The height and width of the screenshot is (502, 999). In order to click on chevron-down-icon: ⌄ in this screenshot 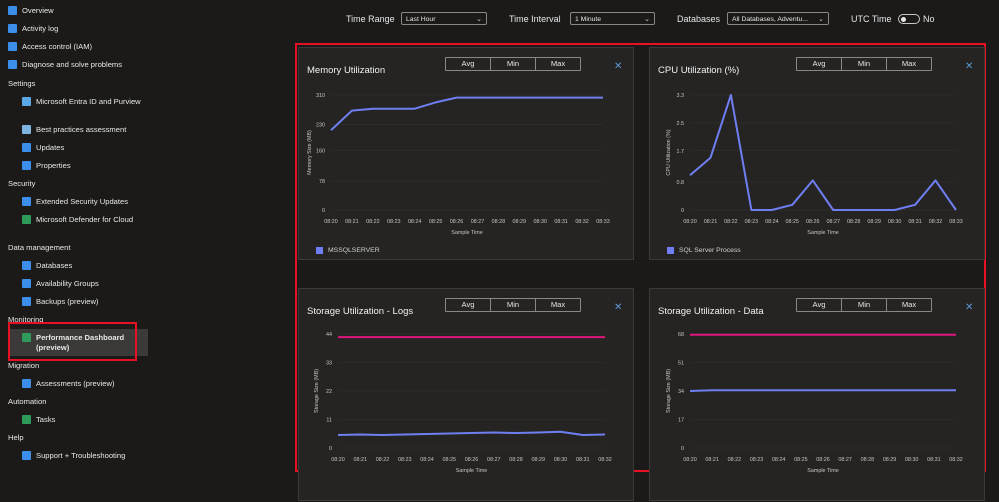, I will do `click(821, 19)`.